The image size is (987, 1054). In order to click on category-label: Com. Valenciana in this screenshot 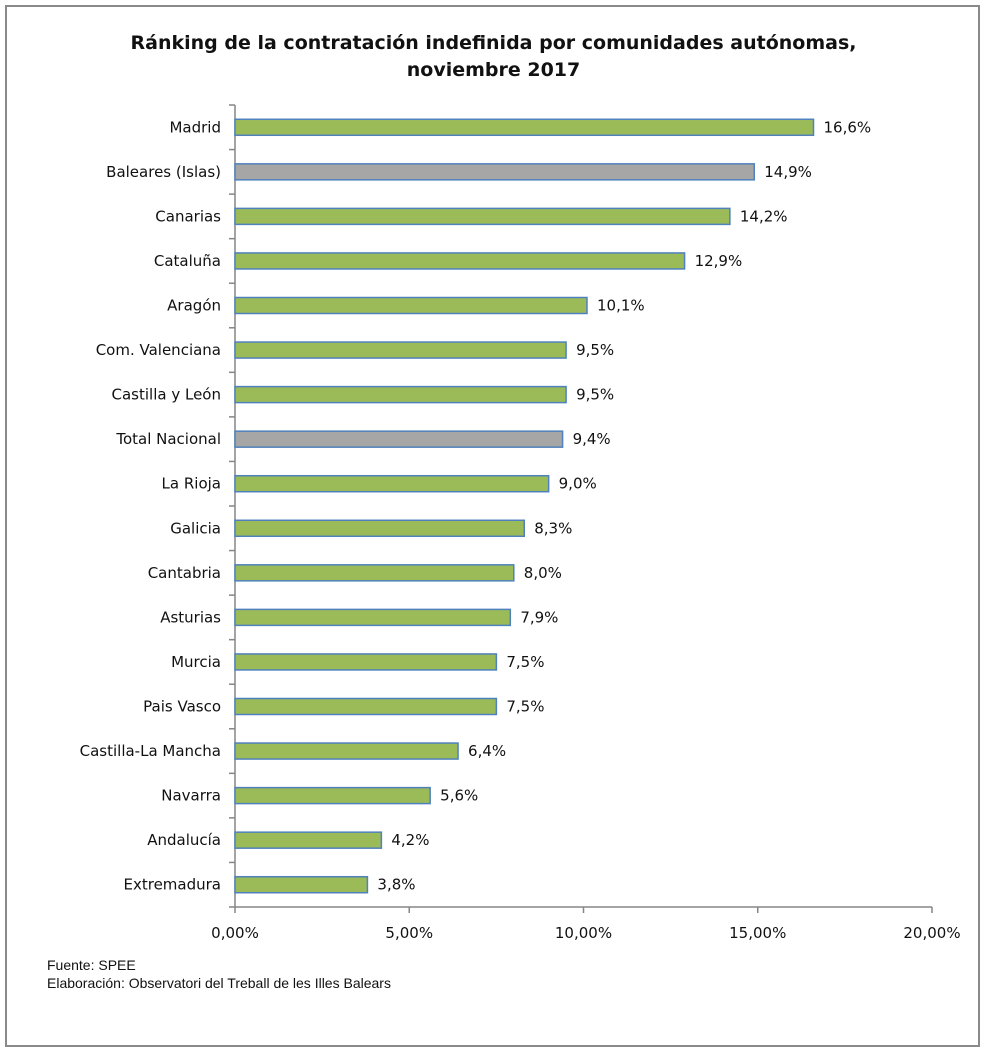, I will do `click(158, 350)`.